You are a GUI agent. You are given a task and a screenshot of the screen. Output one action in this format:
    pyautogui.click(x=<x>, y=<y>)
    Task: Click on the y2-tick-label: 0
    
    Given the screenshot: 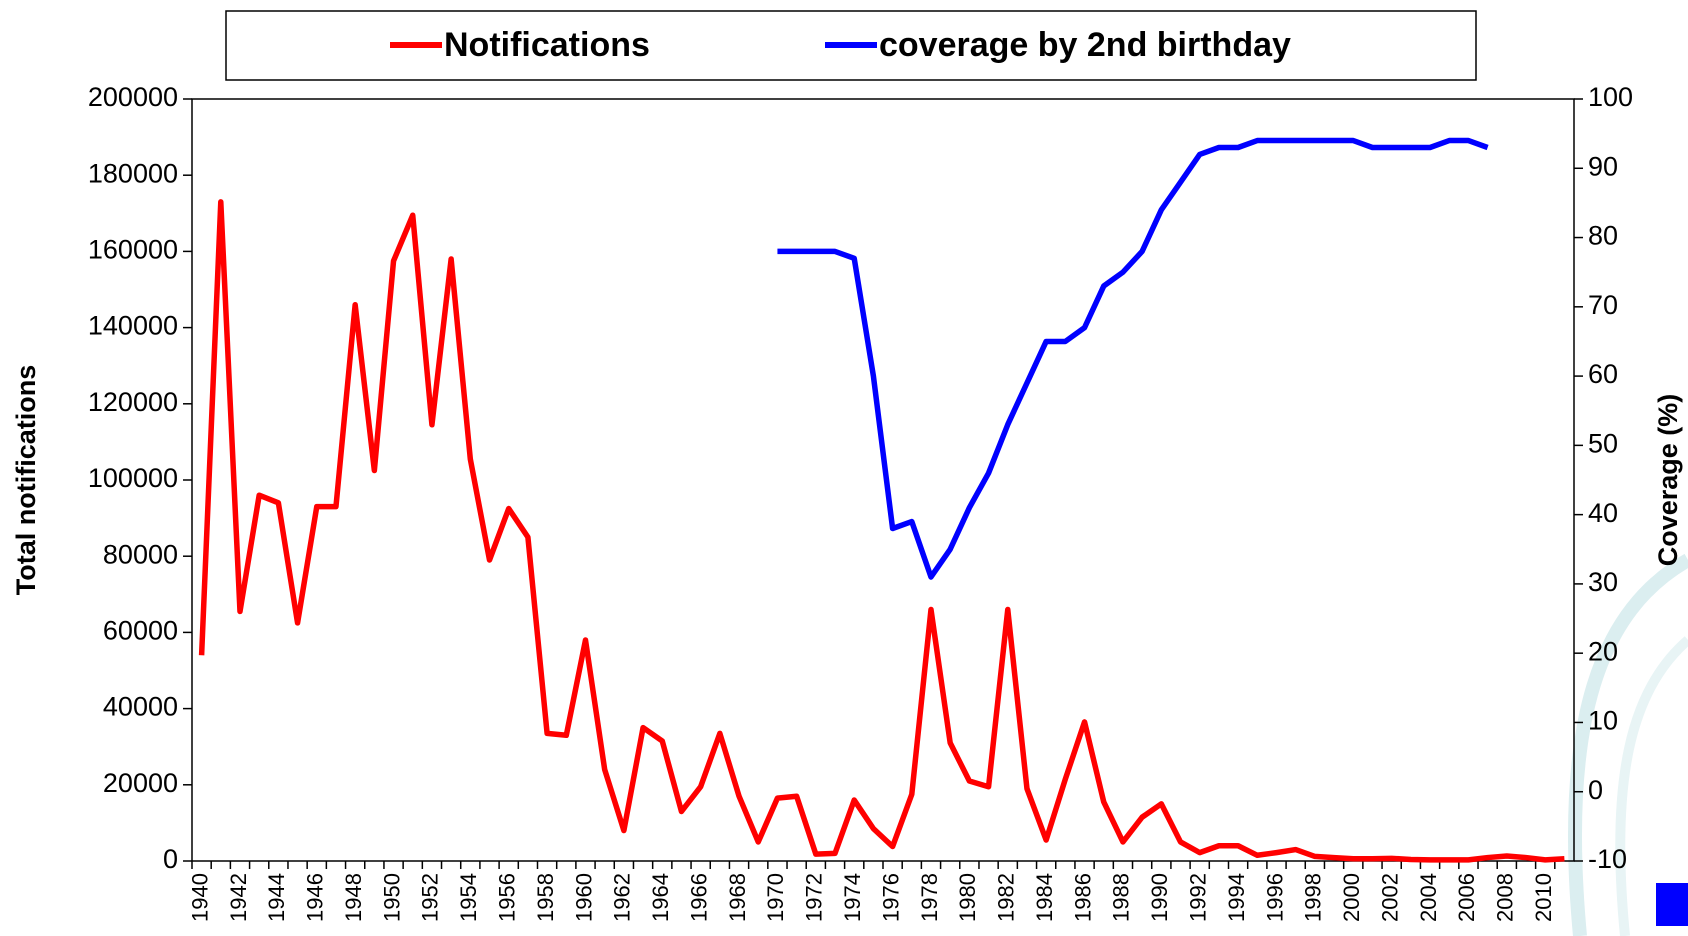 What is the action you would take?
    pyautogui.click(x=1595, y=790)
    